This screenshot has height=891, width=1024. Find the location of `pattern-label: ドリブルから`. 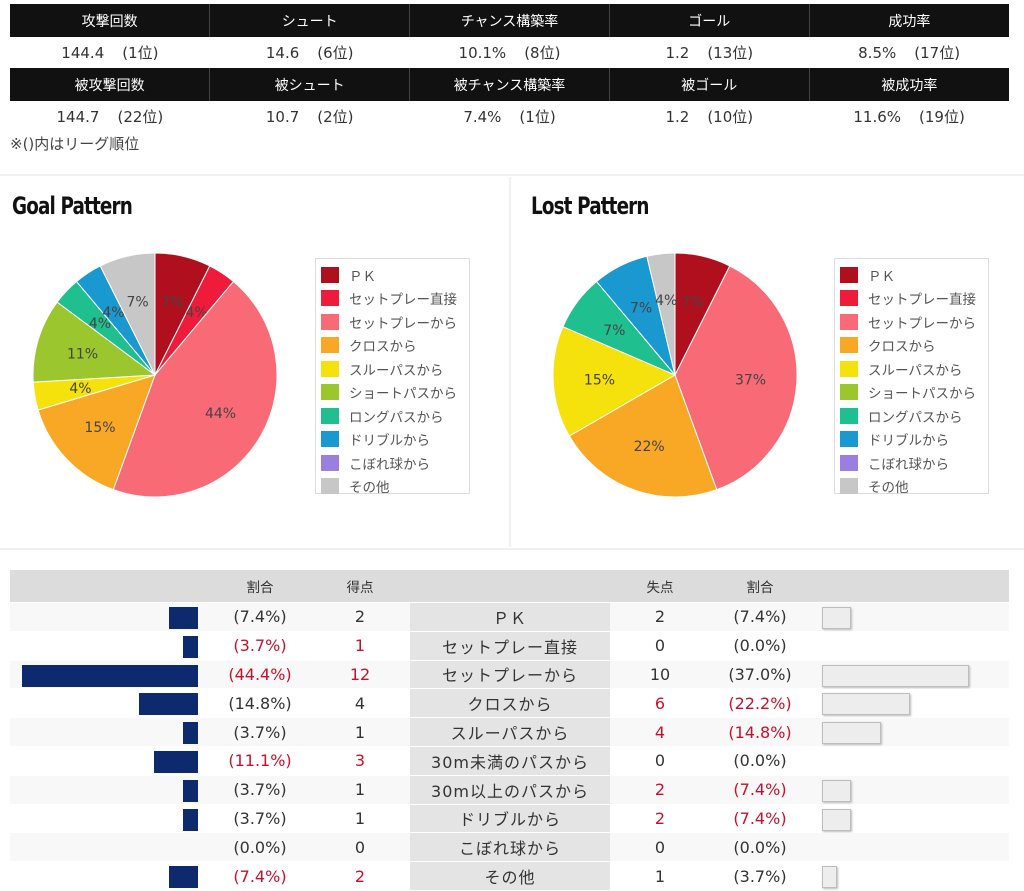

pattern-label: ドリブルから is located at coordinates (510, 819).